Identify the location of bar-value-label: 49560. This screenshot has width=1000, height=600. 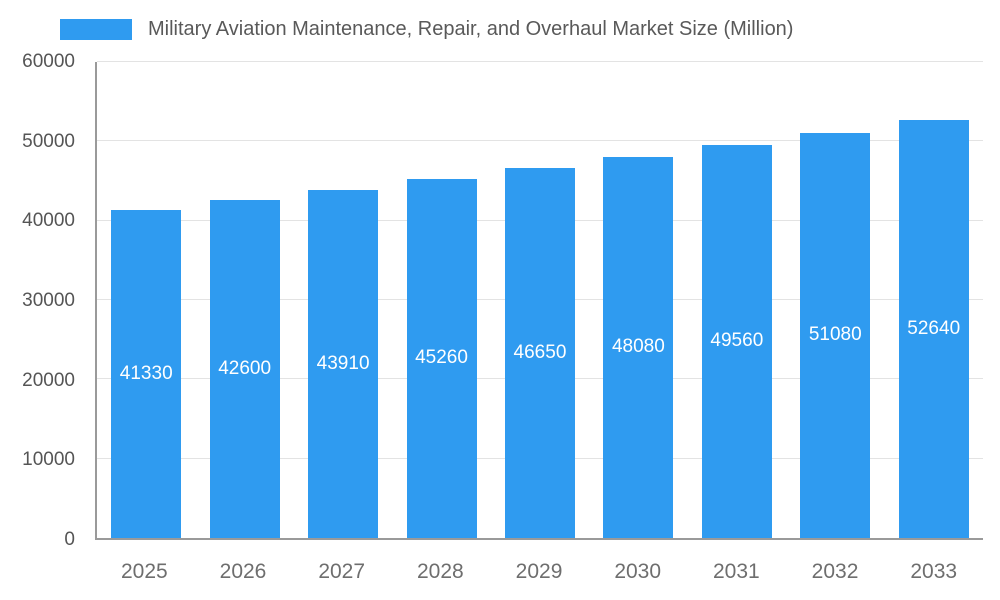
(737, 341).